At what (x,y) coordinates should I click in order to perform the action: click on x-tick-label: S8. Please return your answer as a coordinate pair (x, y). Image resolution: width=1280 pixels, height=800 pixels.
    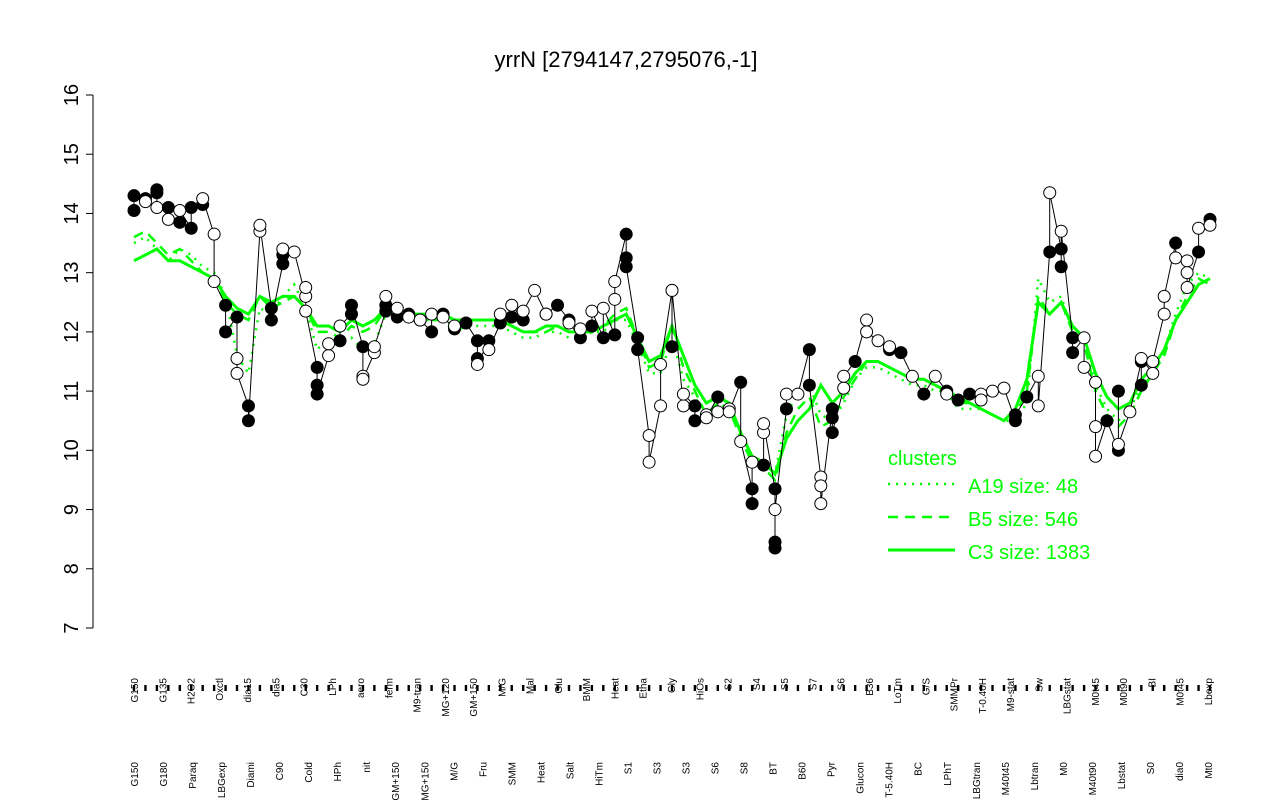
    Looking at the image, I should click on (745, 768).